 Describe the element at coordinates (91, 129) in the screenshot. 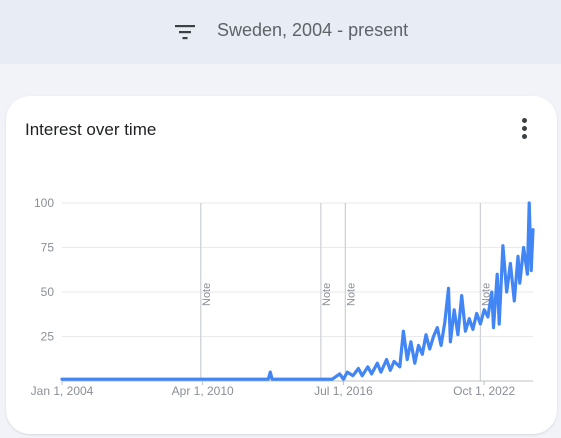

I see `card-title: Interest over time` at that location.